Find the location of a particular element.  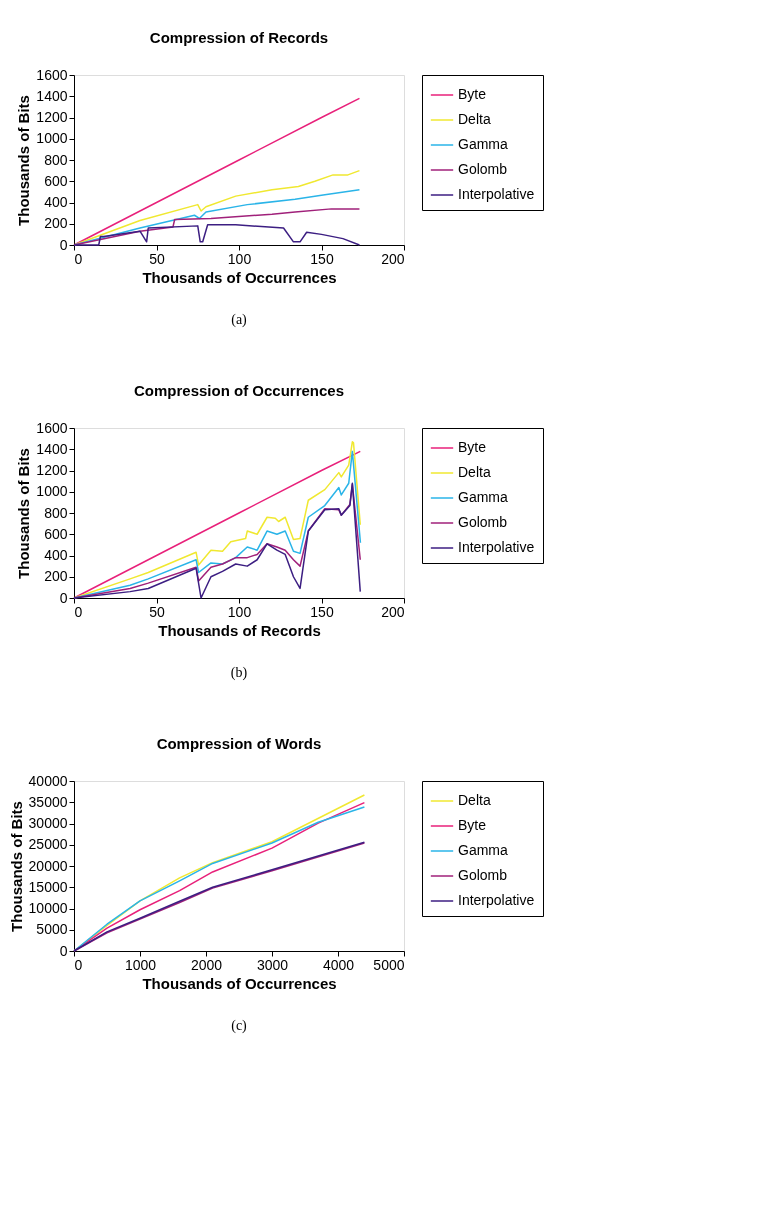

text: (b) is located at coordinates (239, 673).